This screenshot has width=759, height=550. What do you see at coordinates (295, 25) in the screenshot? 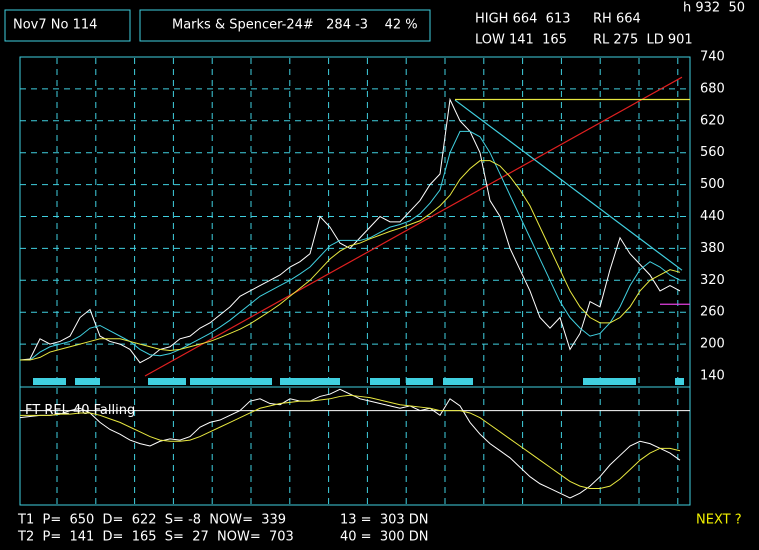
I see `header-text: Marks & Spencer-24# 284 -3 42 %` at bounding box center [295, 25].